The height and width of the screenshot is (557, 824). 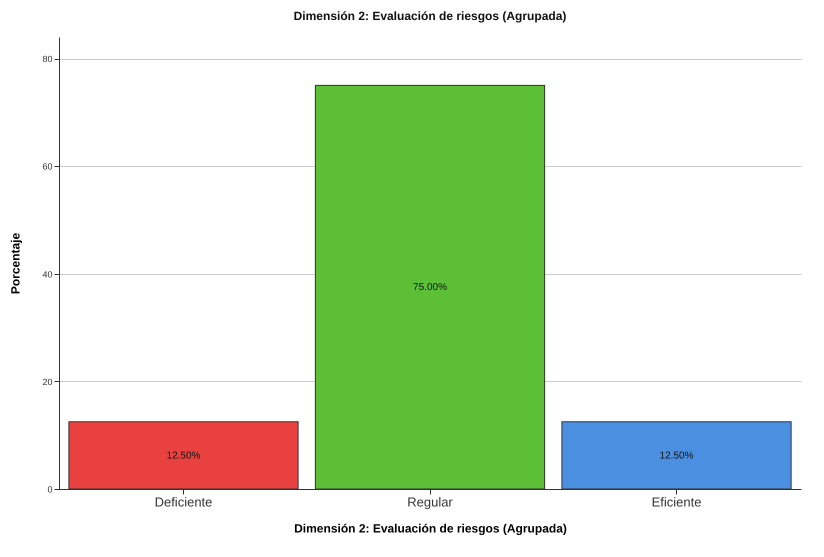 What do you see at coordinates (183, 502) in the screenshot?
I see `x-tick-label: Deficiente` at bounding box center [183, 502].